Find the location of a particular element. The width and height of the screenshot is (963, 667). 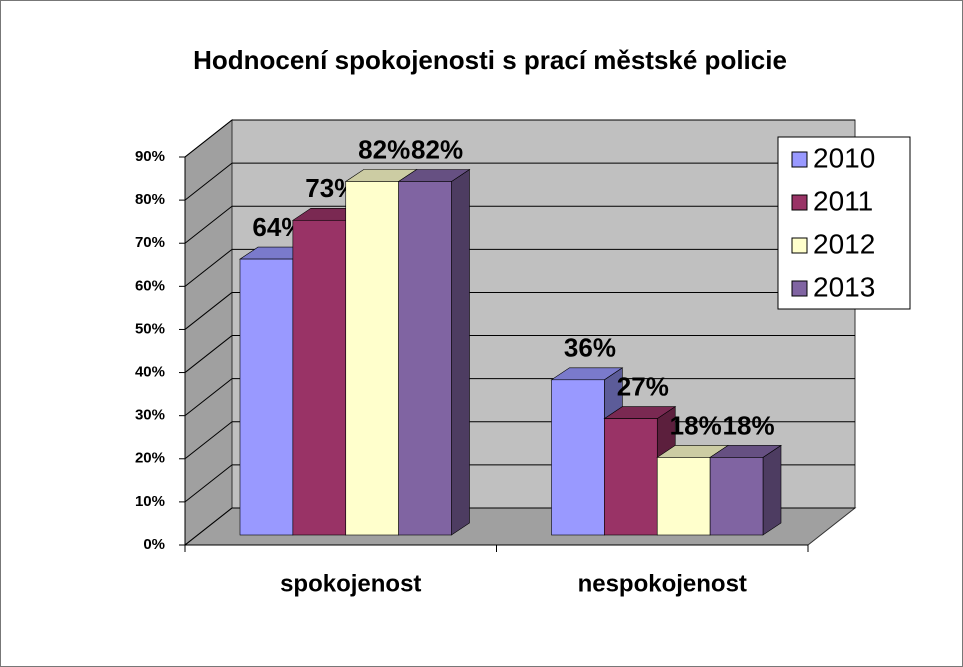

value-label: 36% is located at coordinates (590, 348).